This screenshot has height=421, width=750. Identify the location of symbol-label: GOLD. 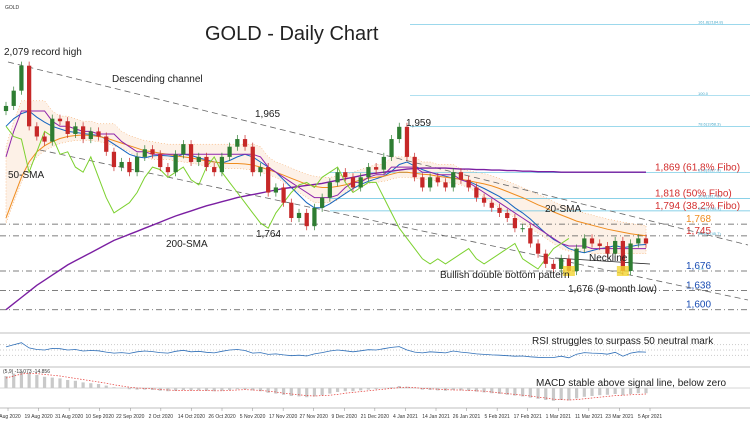
(12, 8).